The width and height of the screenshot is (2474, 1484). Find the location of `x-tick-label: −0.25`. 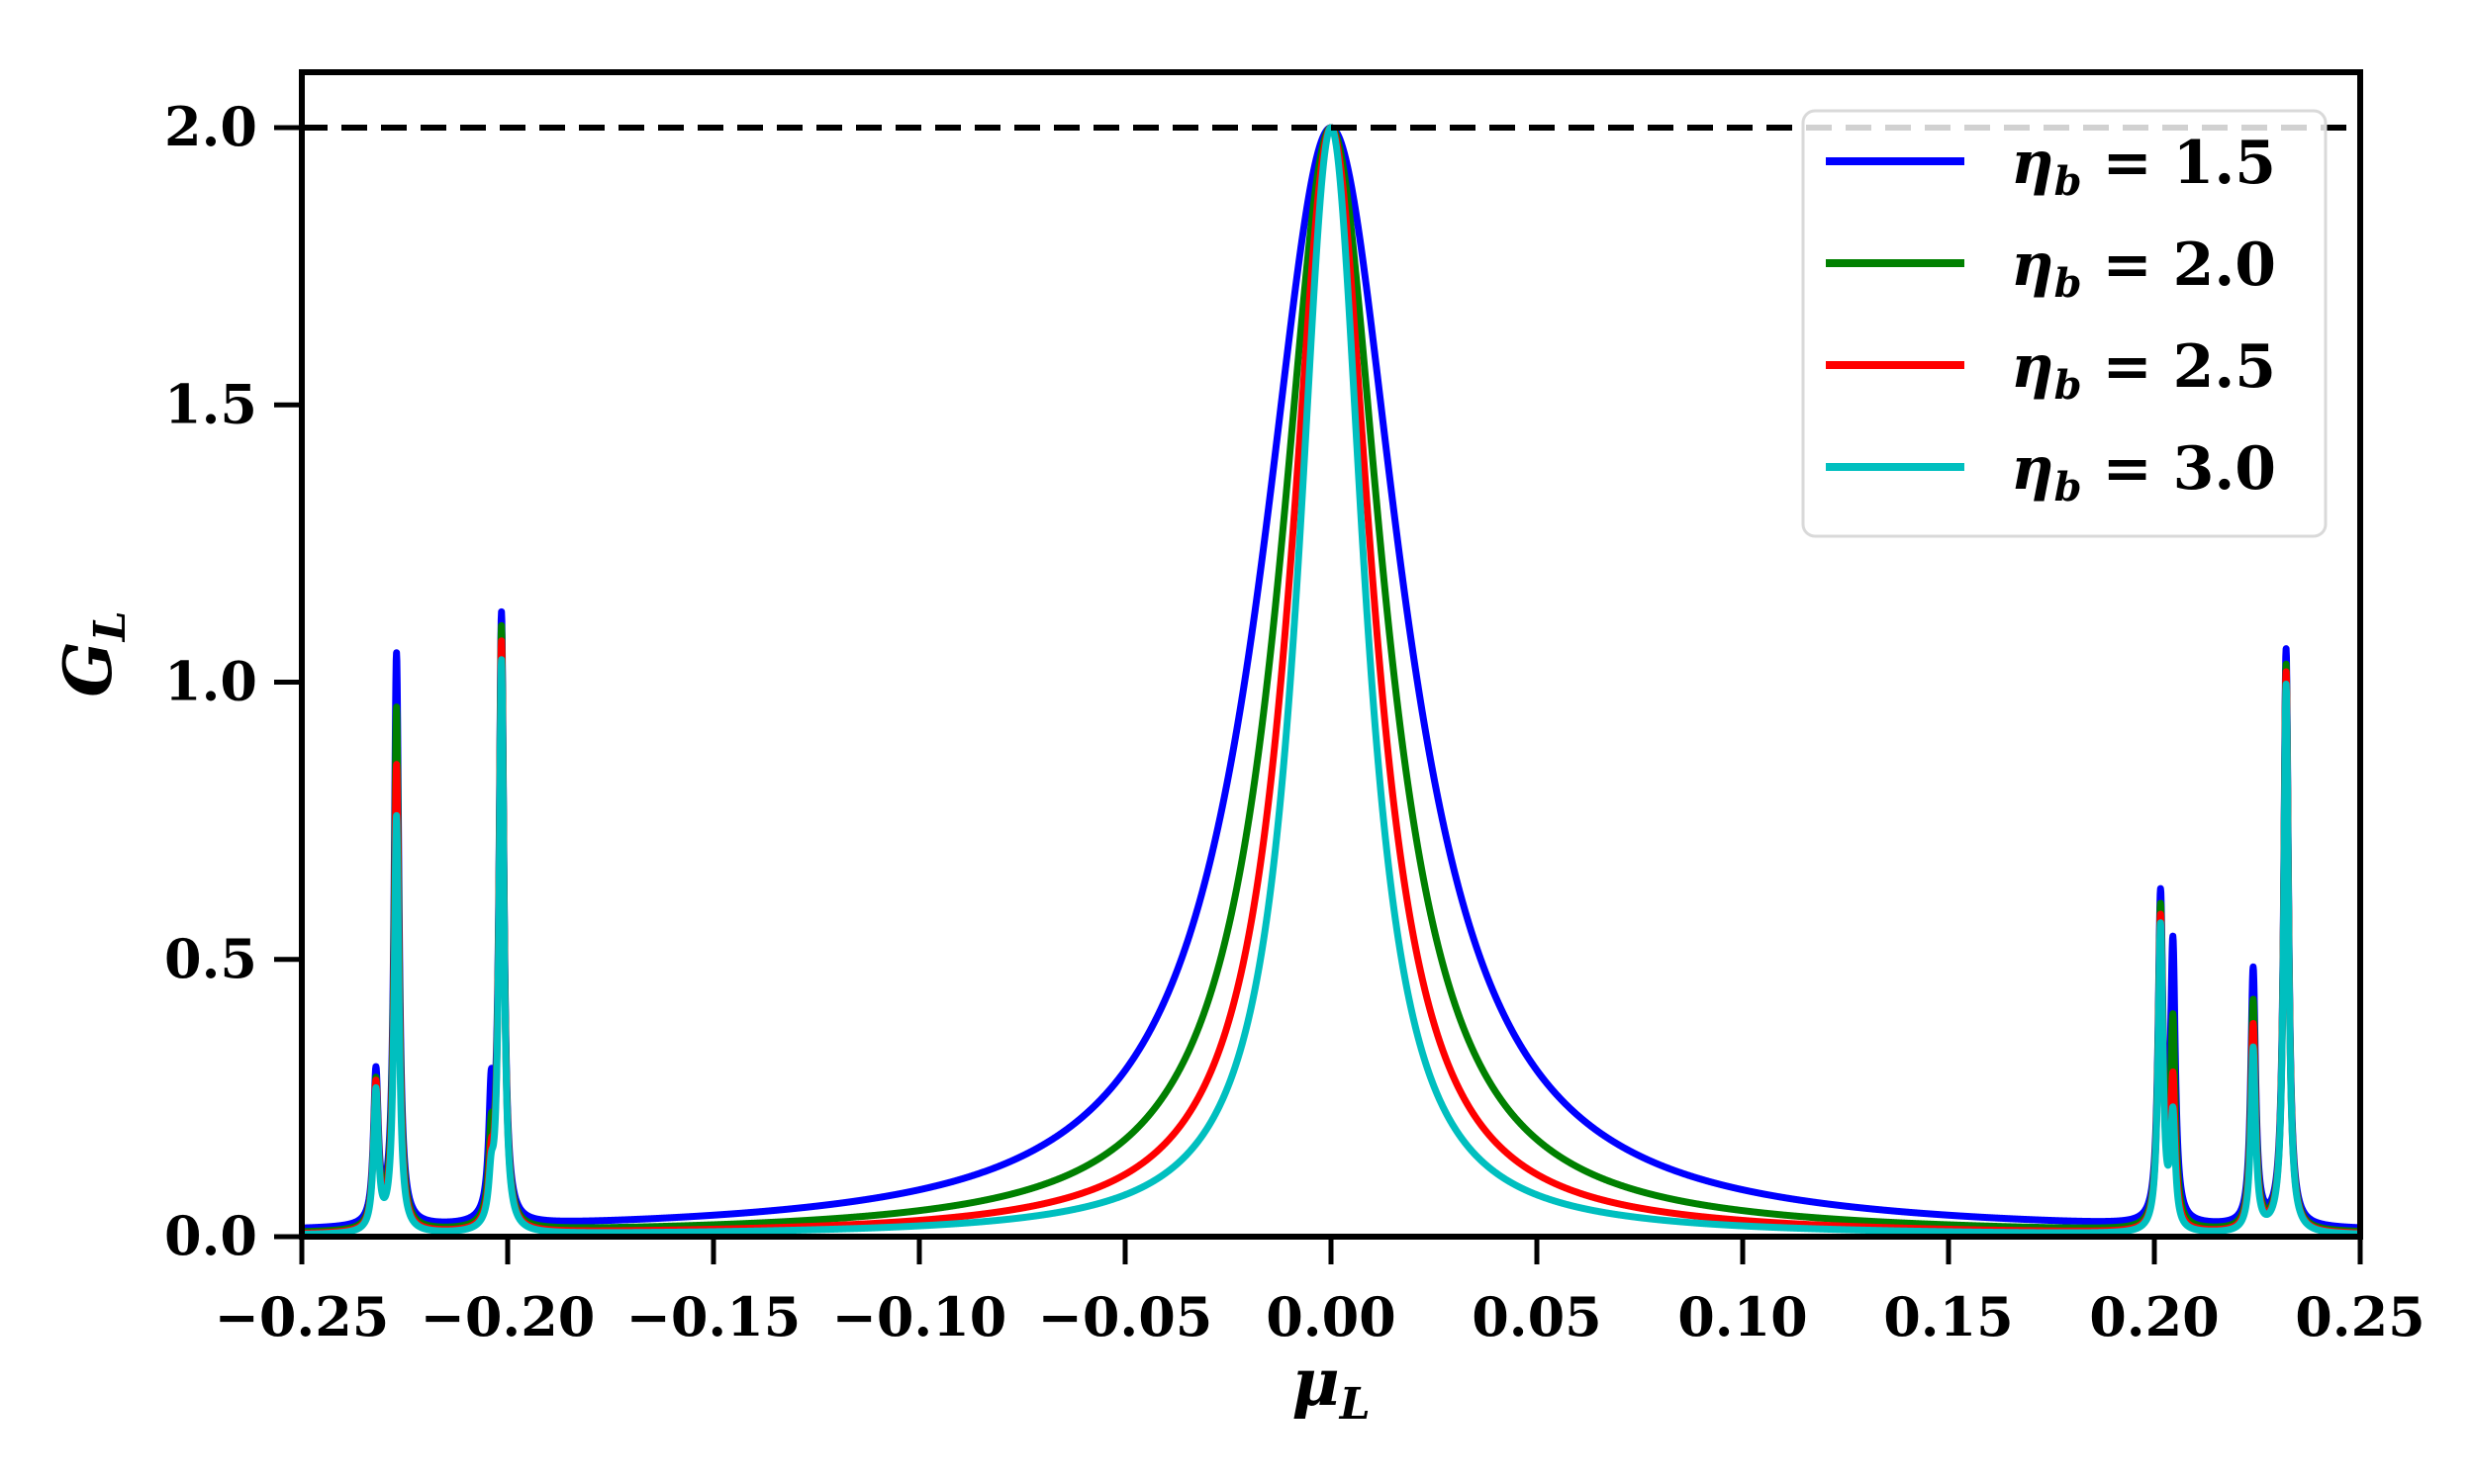

x-tick-label: −0.25 is located at coordinates (303, 1316).